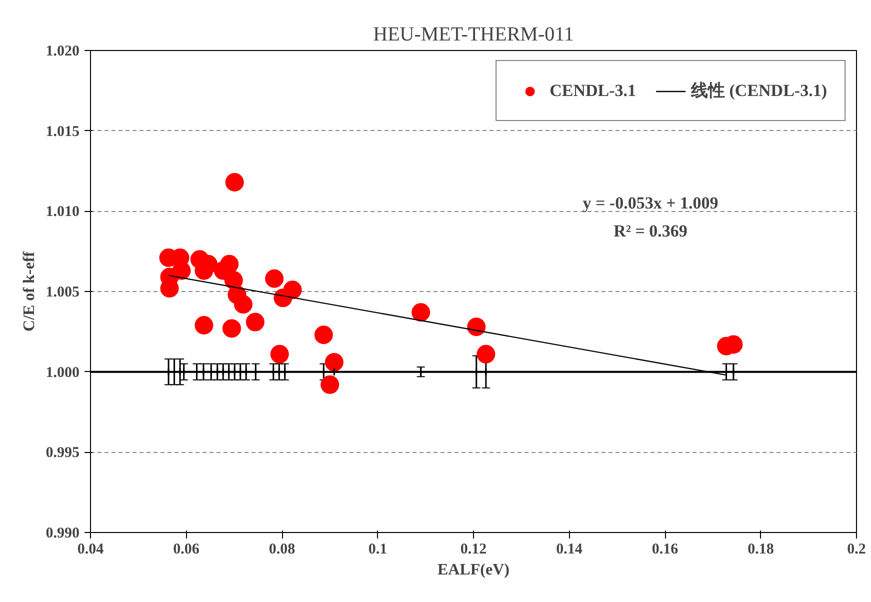  Describe the element at coordinates (282, 550) in the screenshot. I see `x-tick-label: 0.08` at that location.